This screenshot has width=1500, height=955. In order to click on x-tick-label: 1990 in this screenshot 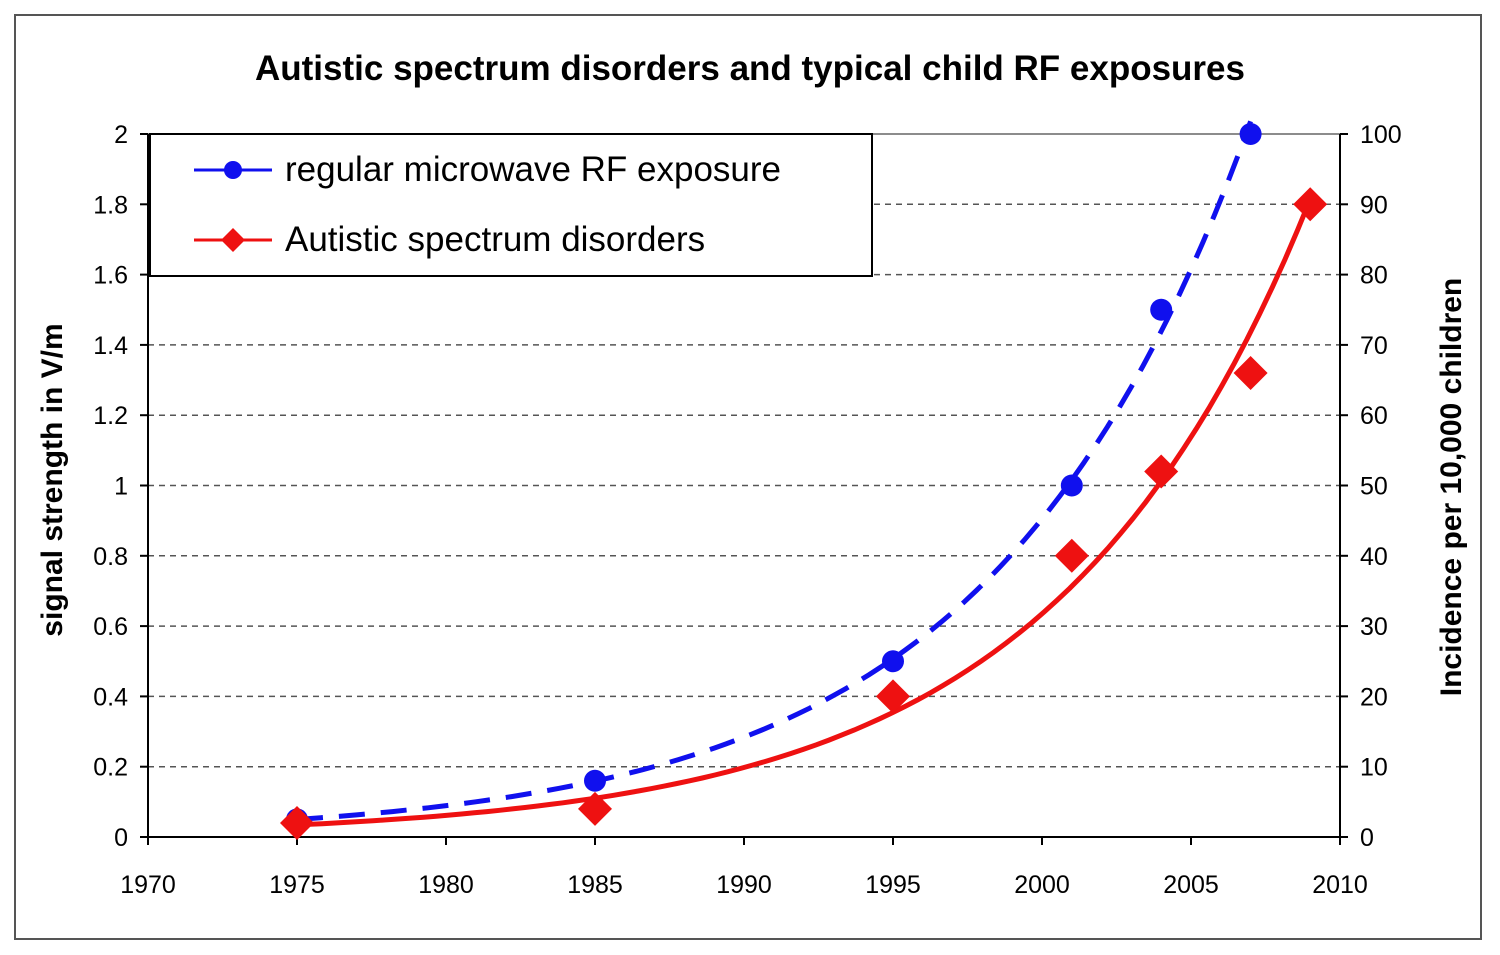, I will do `click(744, 885)`.